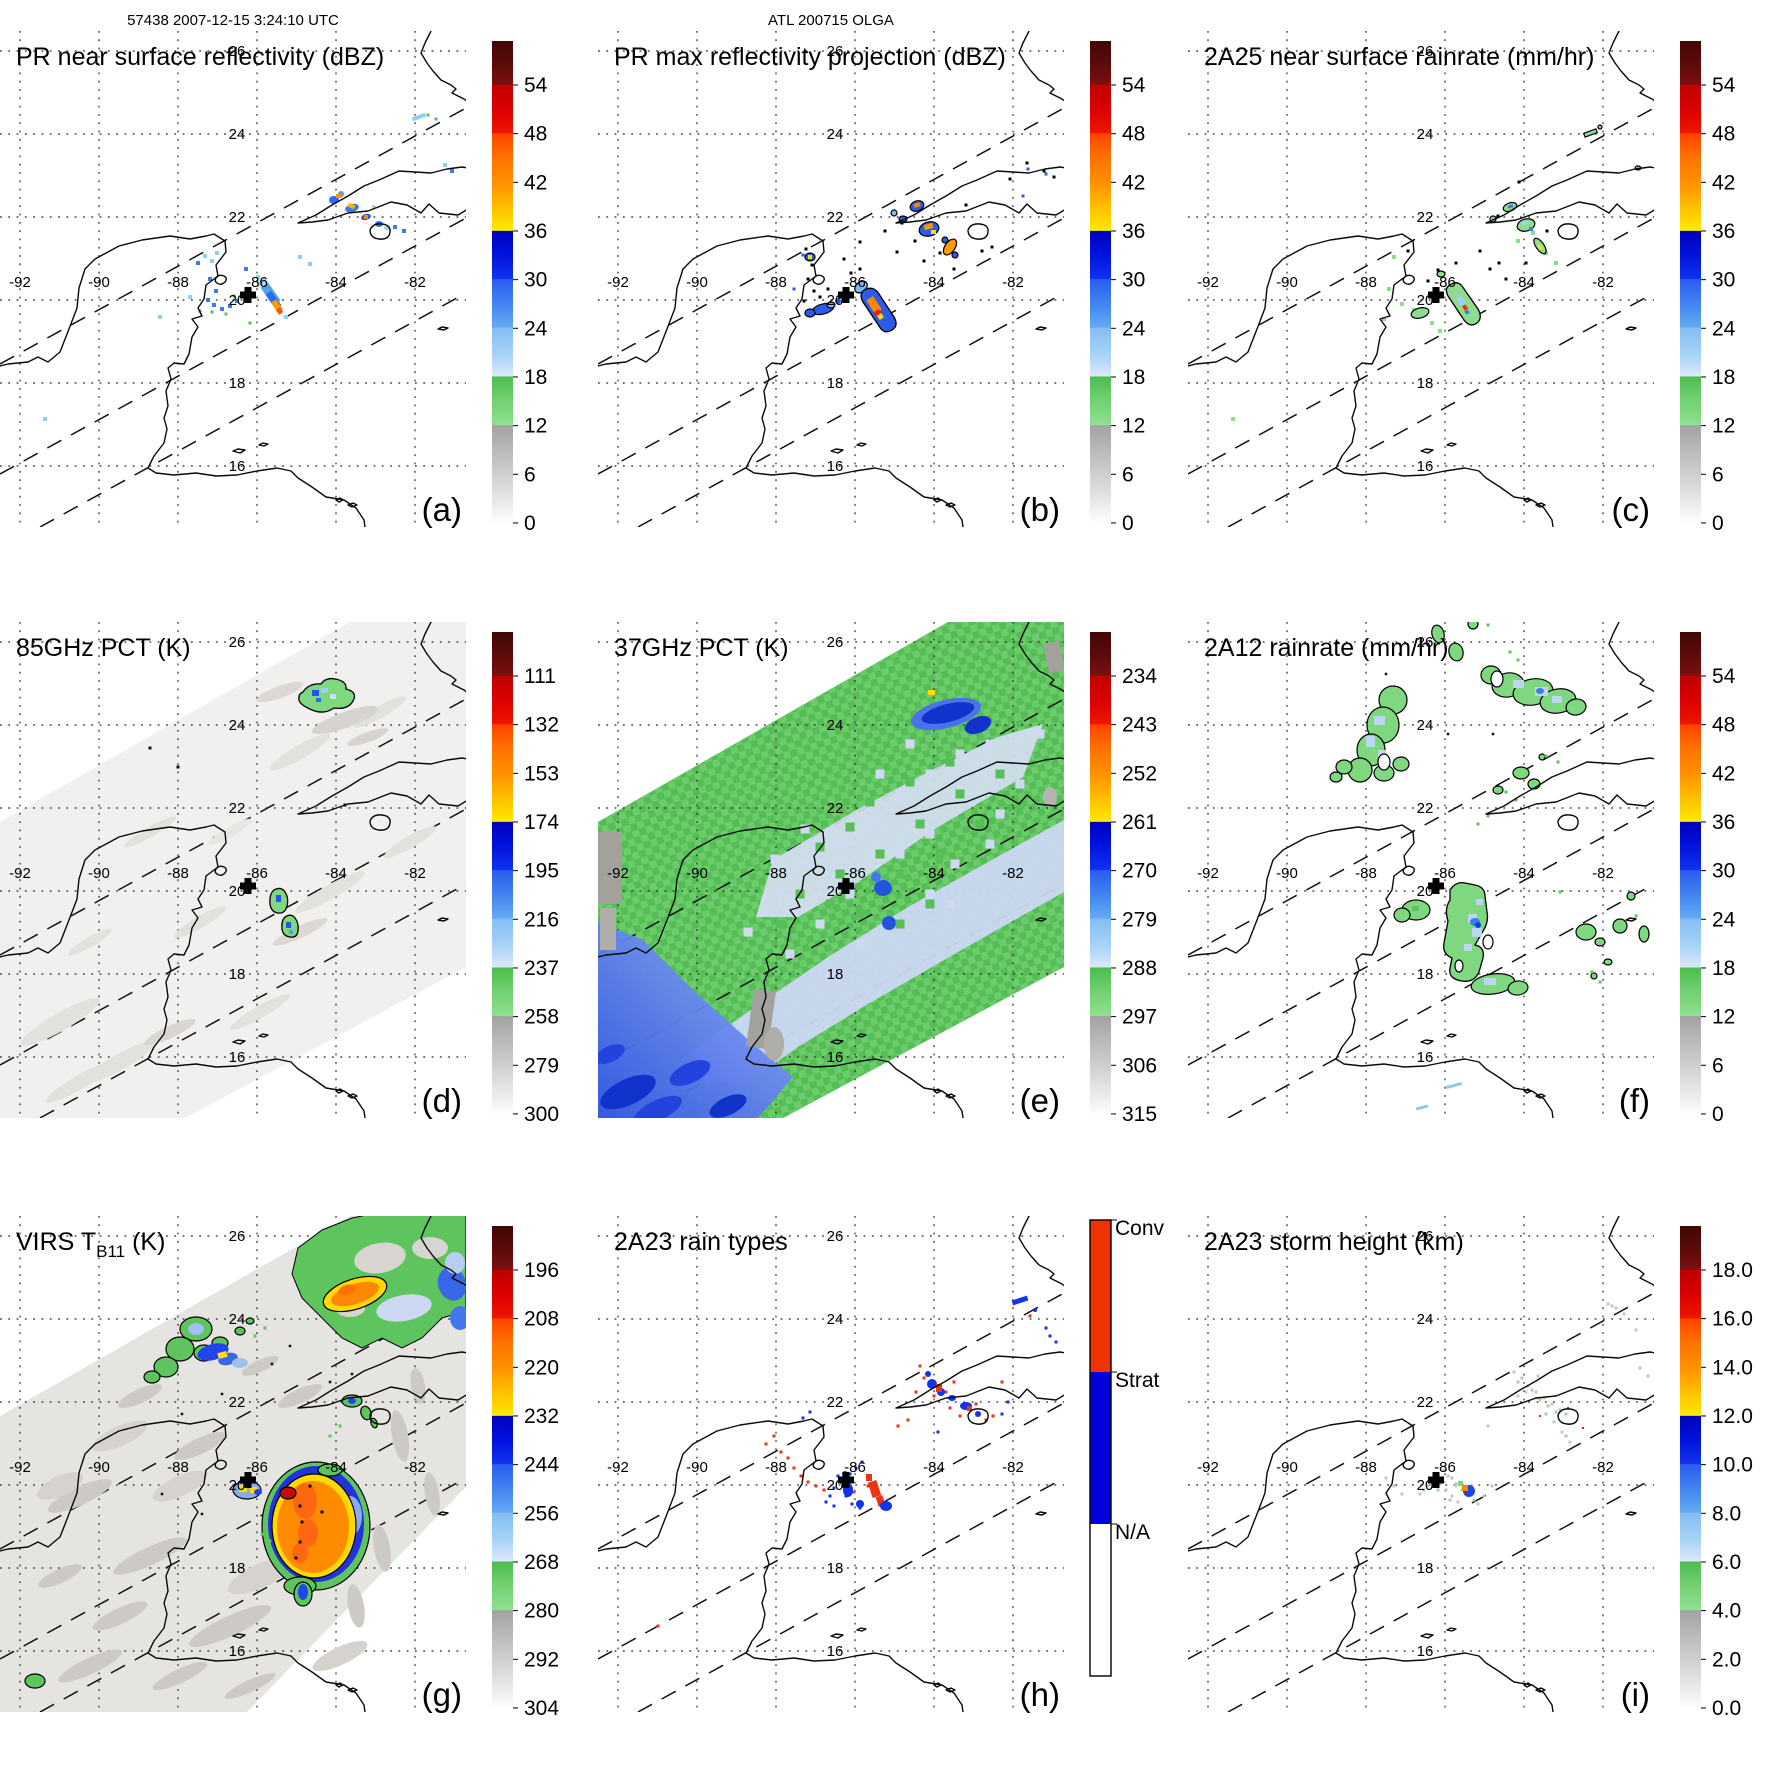  What do you see at coordinates (1732, 1270) in the screenshot?
I see `colorbar-tick-label: 18.0` at bounding box center [1732, 1270].